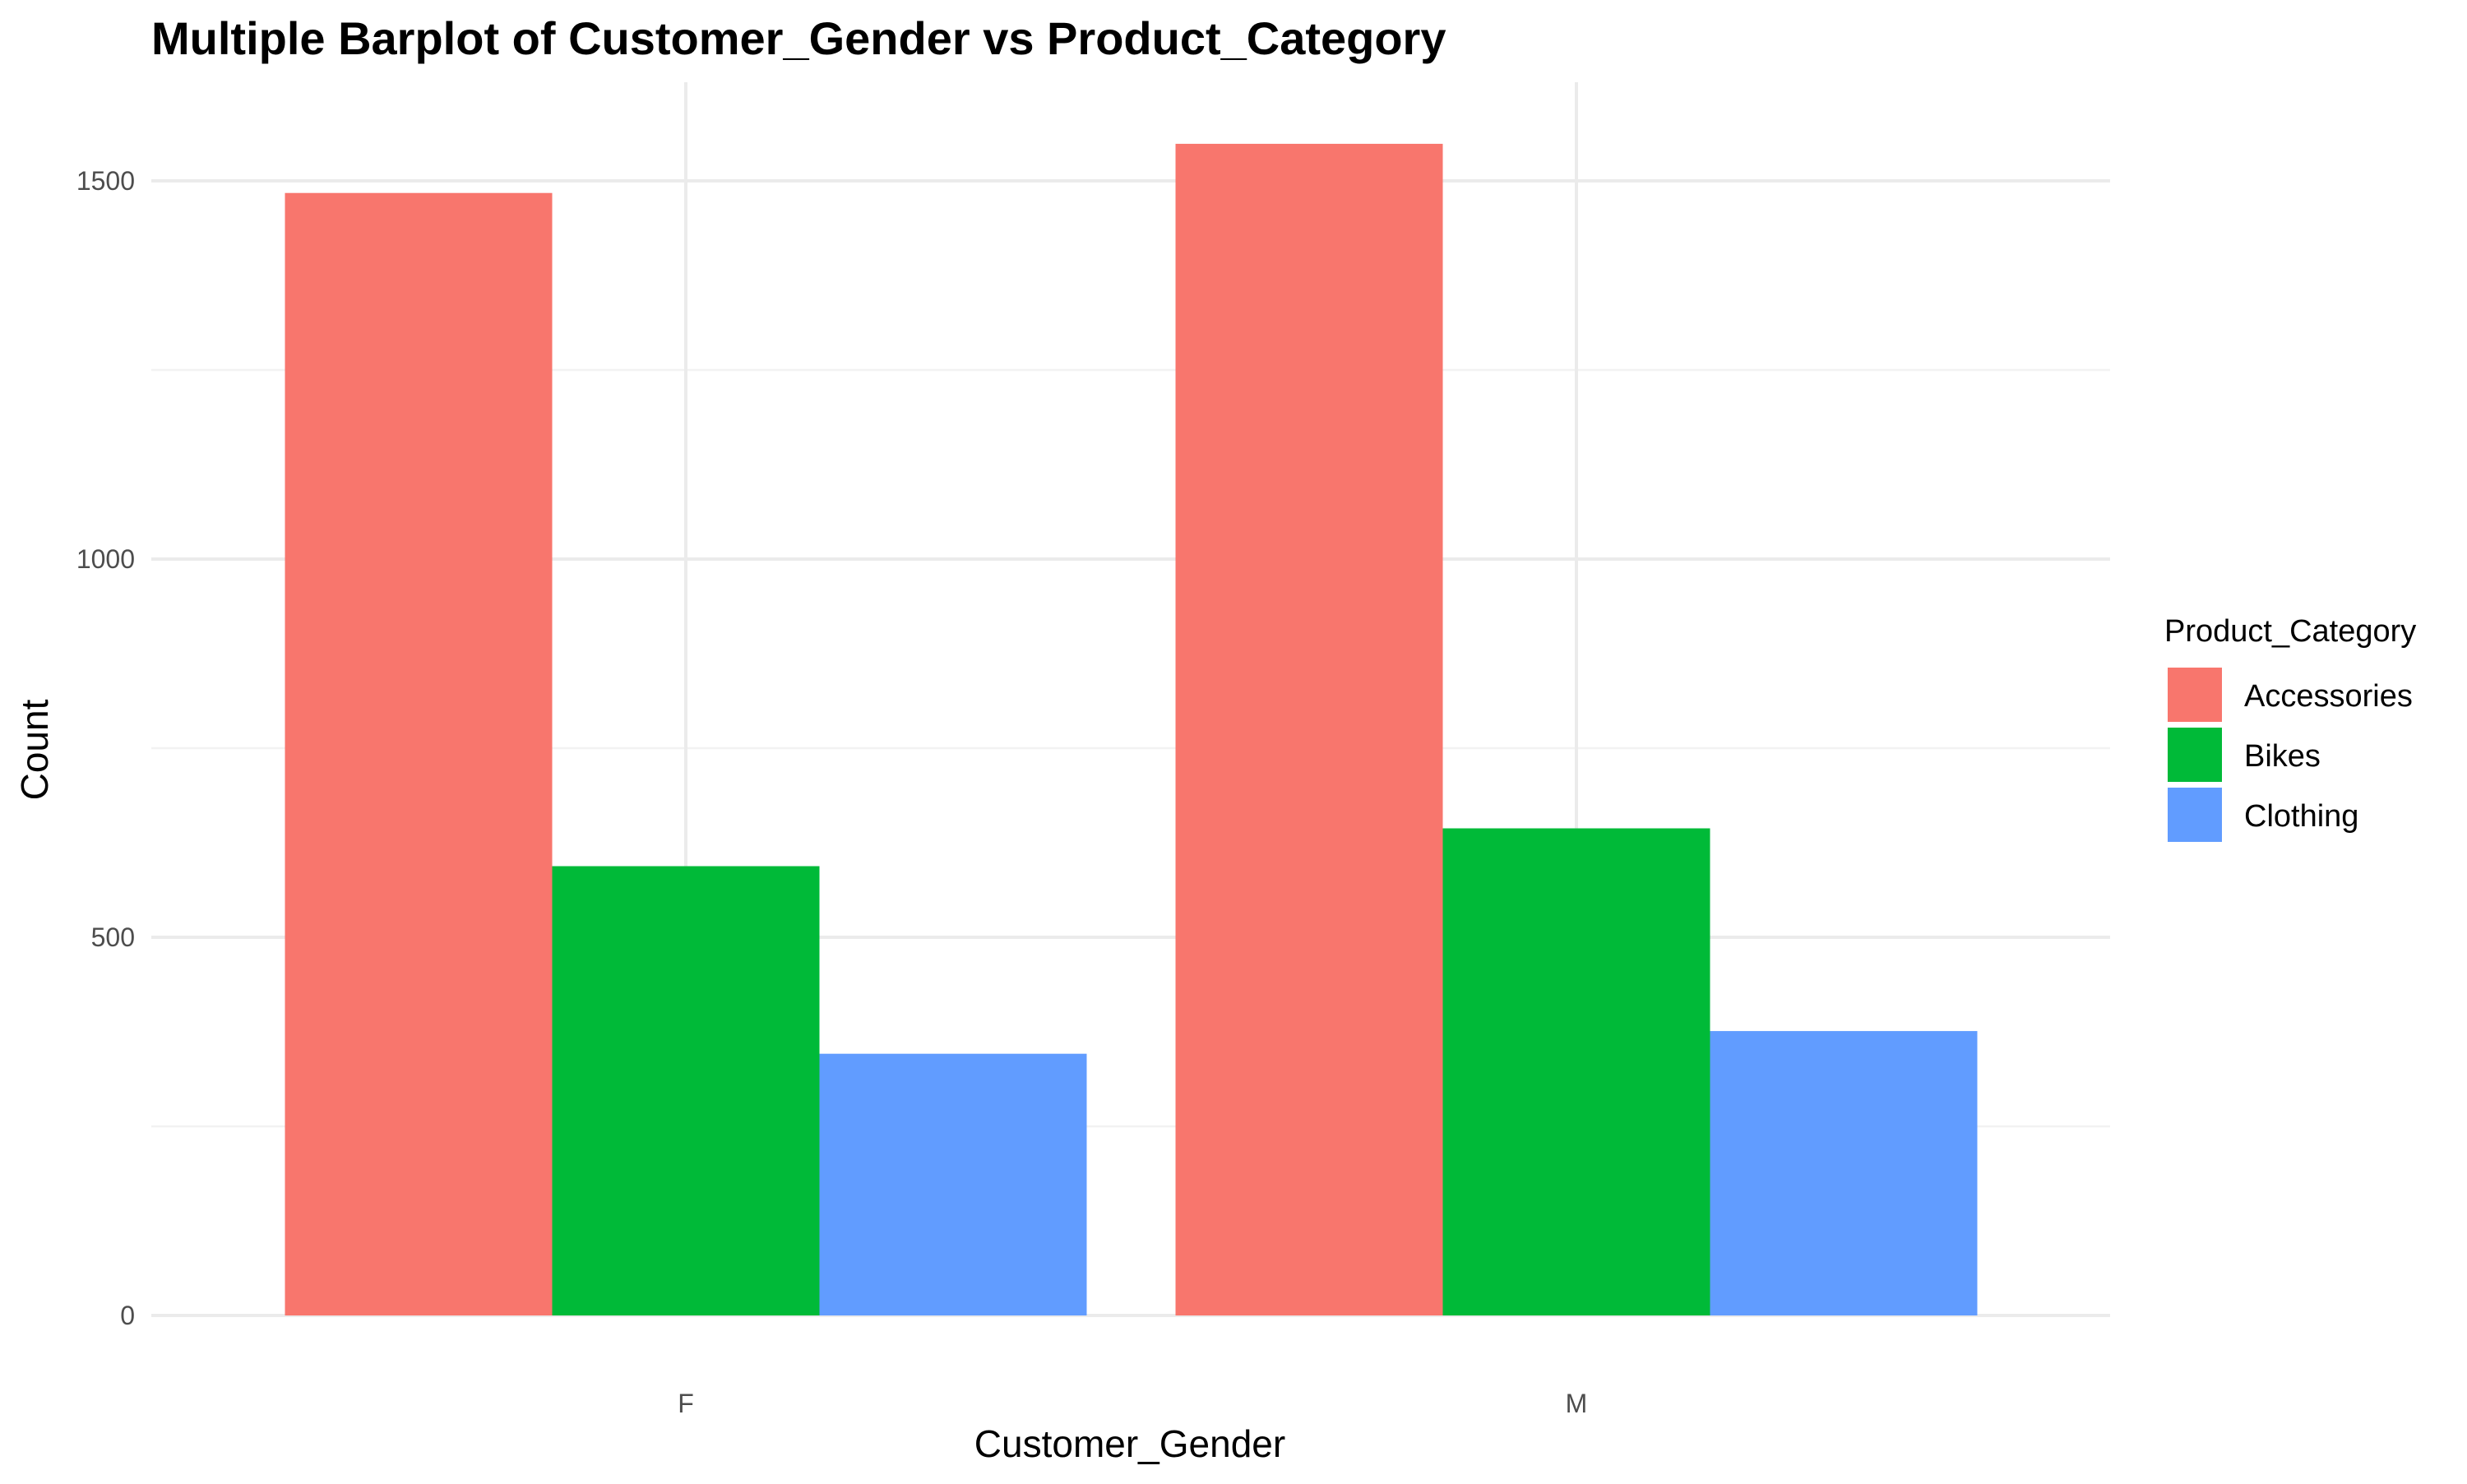 The width and height of the screenshot is (2467, 1484). I want to click on bar-clothing-m, so click(1844, 1173).